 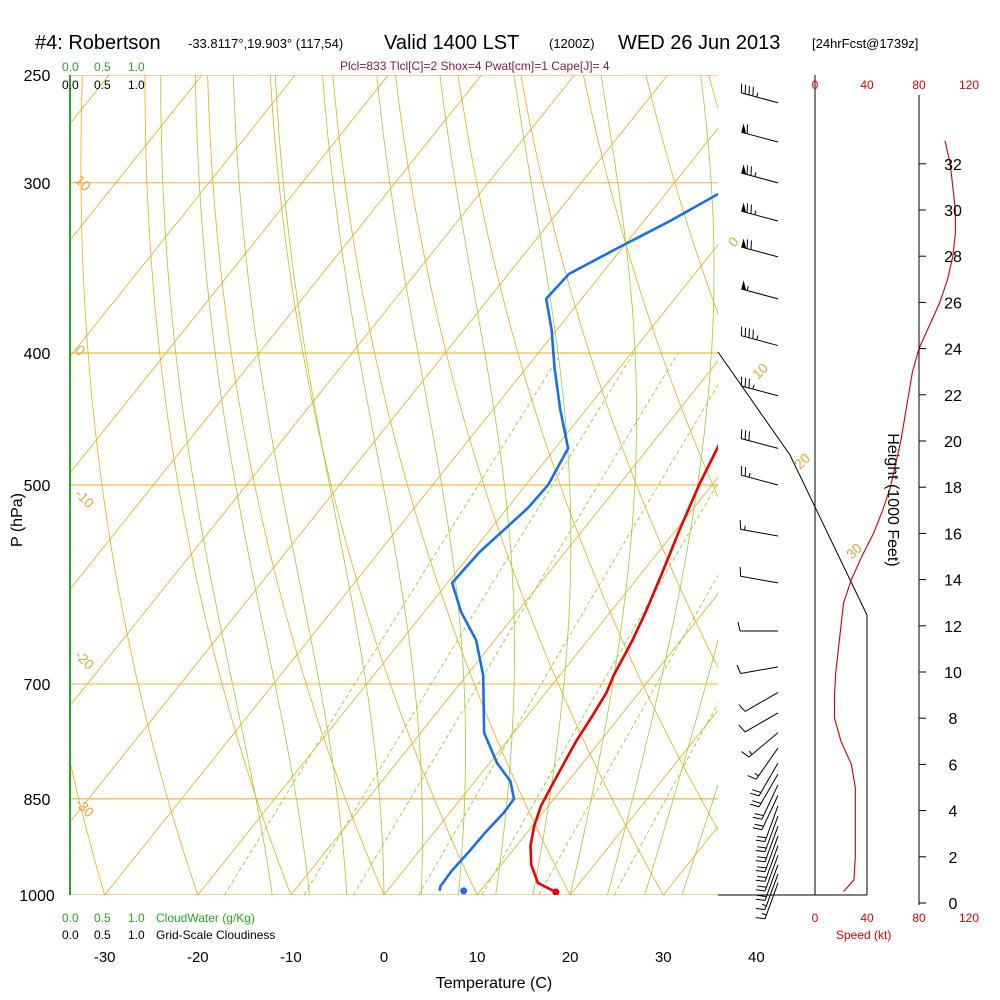 I want to click on top-green-1: 0.5, so click(x=102, y=67).